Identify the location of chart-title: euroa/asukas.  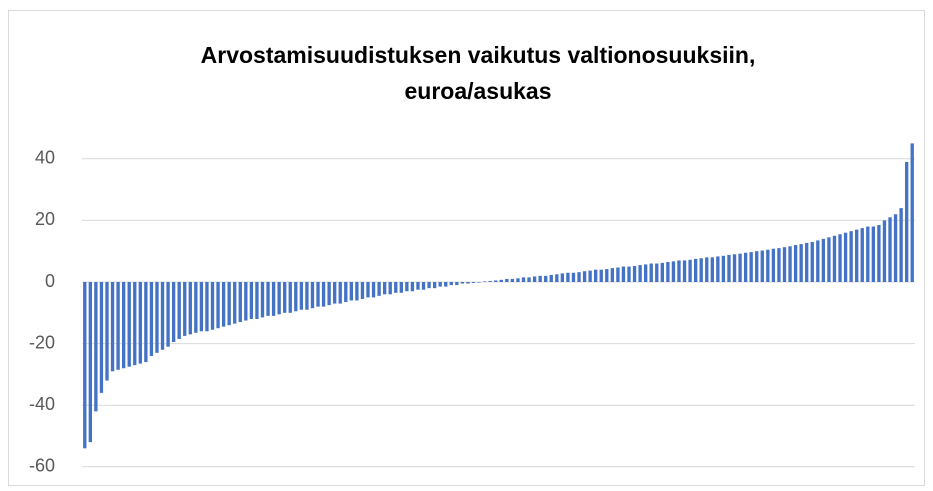
(477, 91).